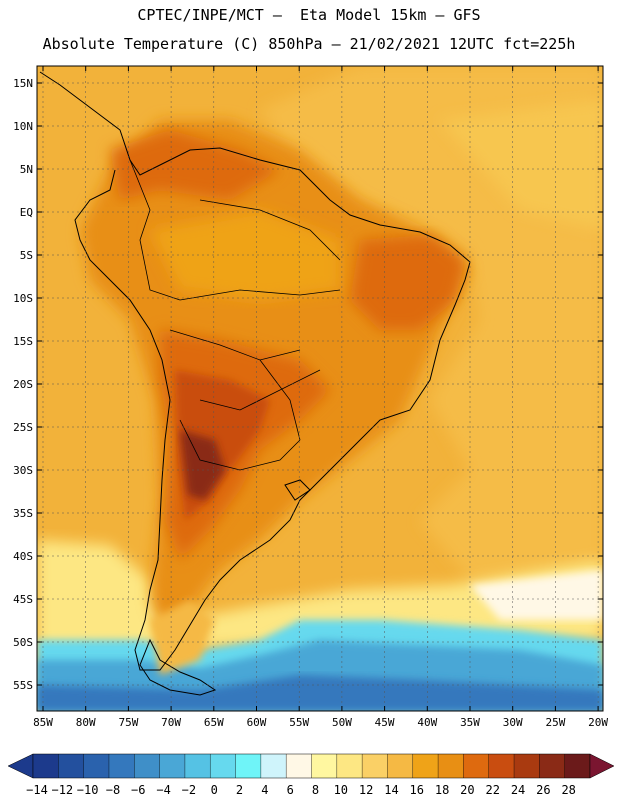 The height and width of the screenshot is (800, 618). Describe the element at coordinates (26, 212) in the screenshot. I see `lat-label: EQ` at that location.